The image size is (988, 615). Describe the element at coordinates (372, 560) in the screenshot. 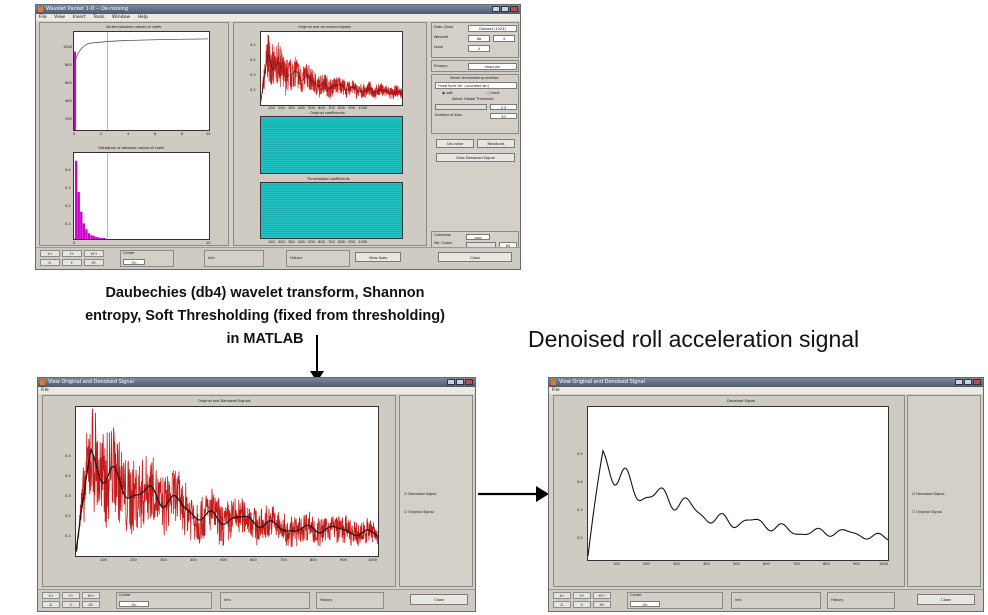

I see `x-tick: 1000` at that location.